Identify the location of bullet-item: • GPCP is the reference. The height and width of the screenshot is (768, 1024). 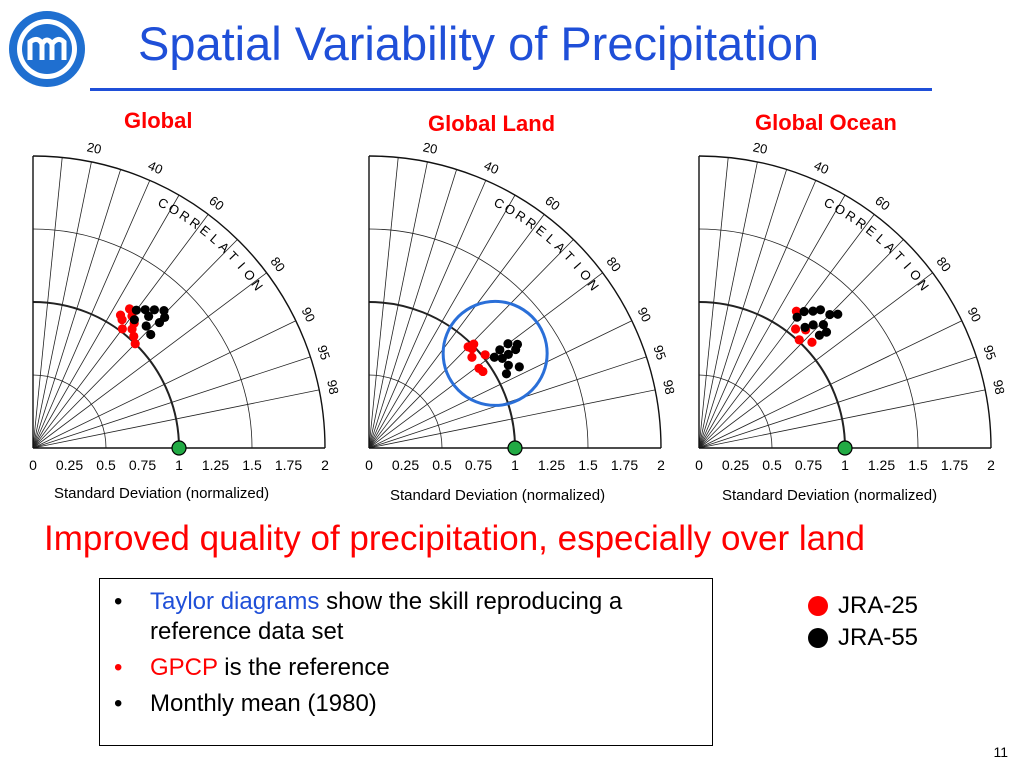
(395, 668).